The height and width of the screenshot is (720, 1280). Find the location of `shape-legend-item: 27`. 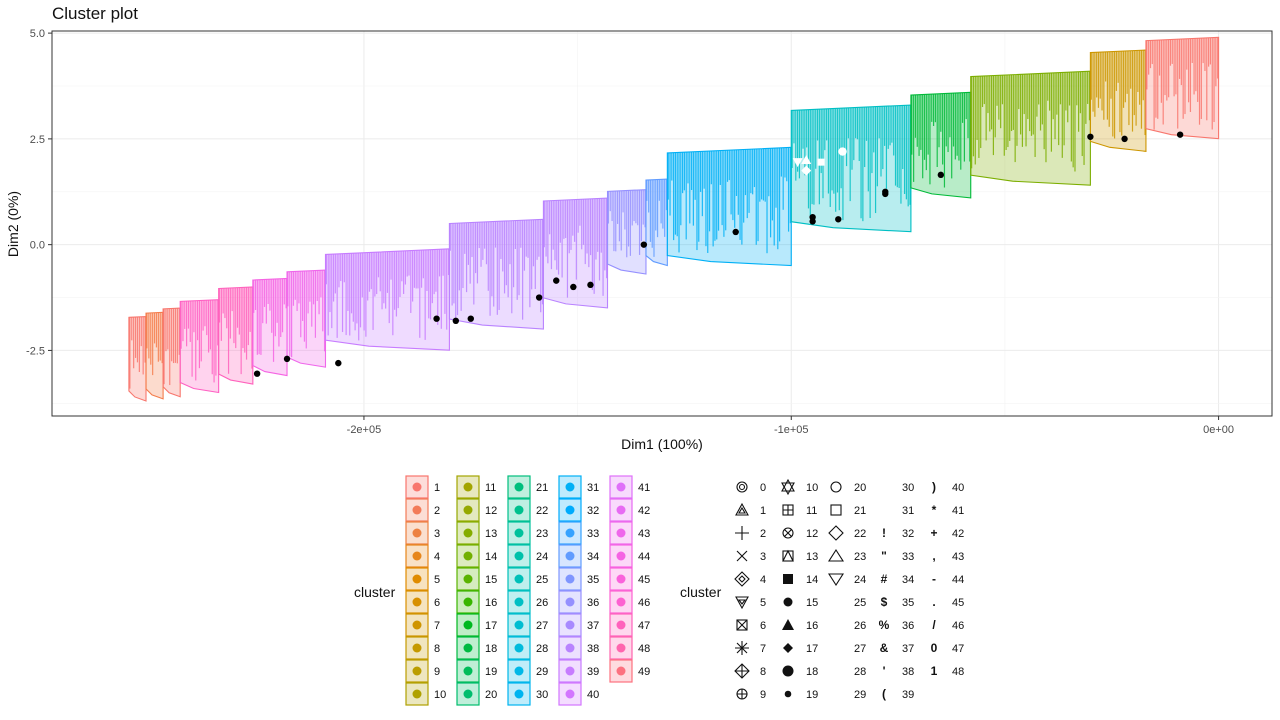

shape-legend-item: 27 is located at coordinates (860, 649).